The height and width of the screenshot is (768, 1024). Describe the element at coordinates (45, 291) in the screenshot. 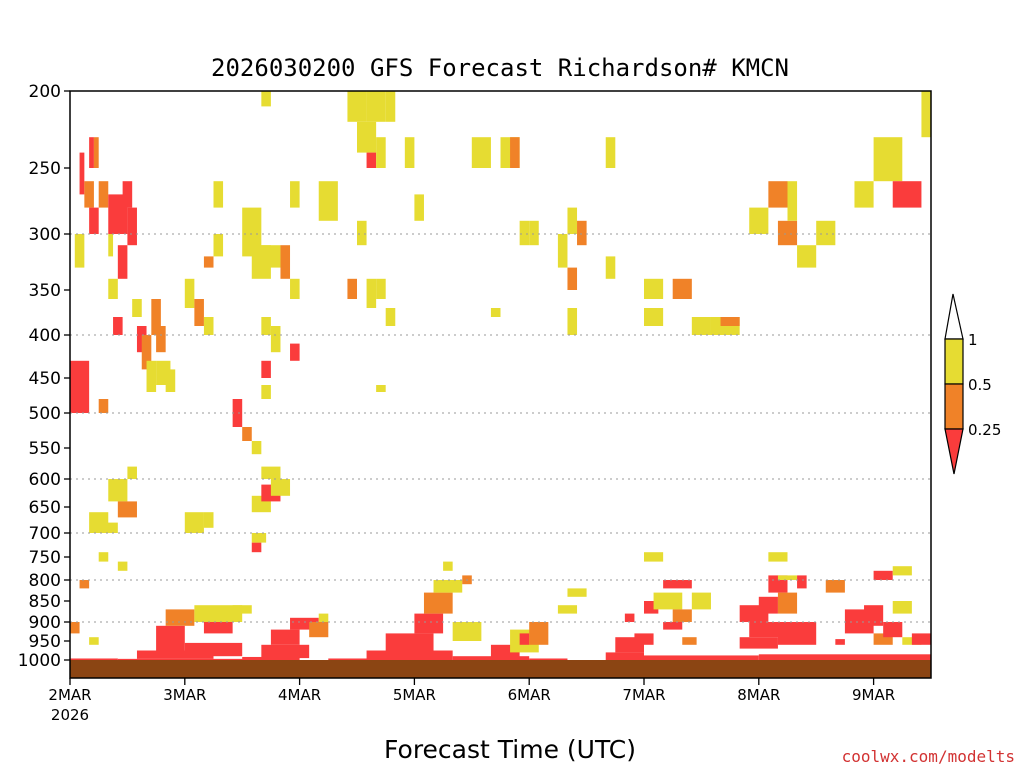

I see `y-tick-label: 350` at that location.